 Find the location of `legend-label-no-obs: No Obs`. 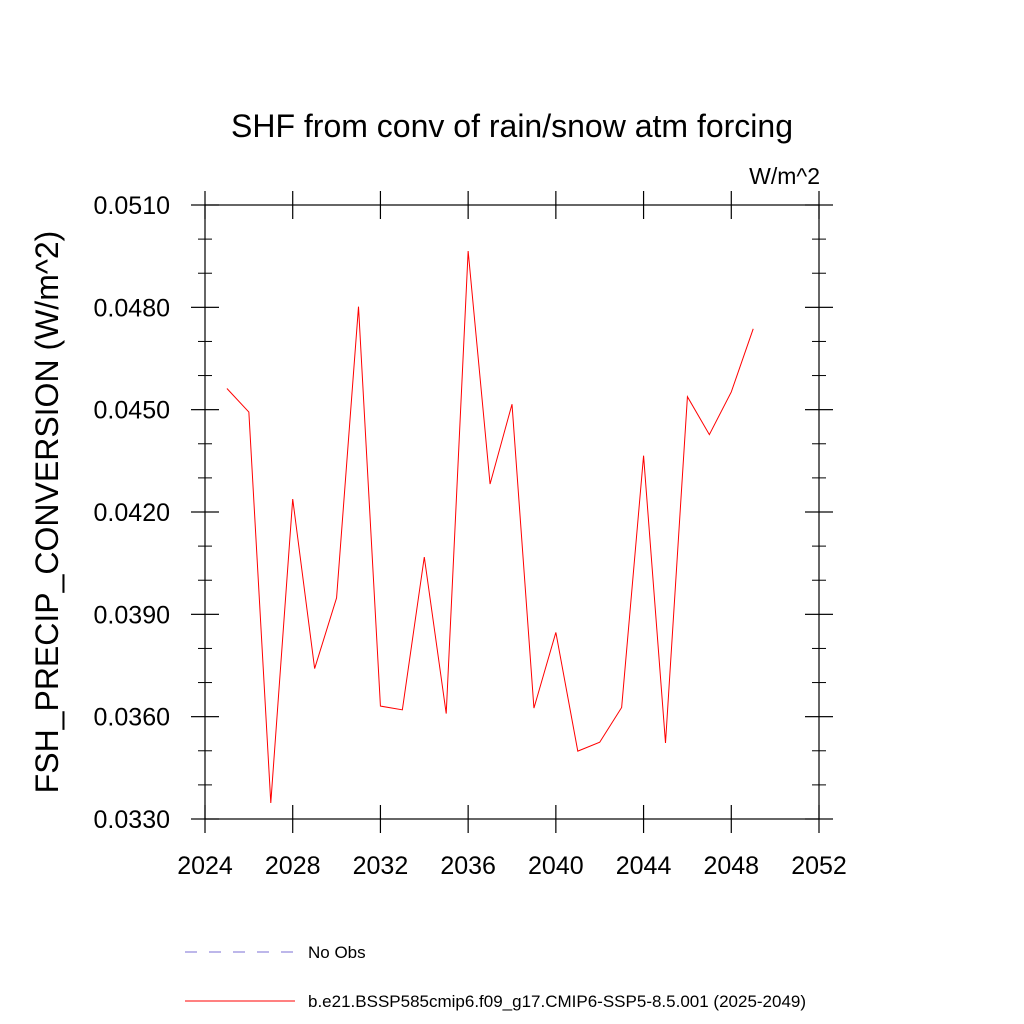

legend-label-no-obs: No Obs is located at coordinates (337, 952).